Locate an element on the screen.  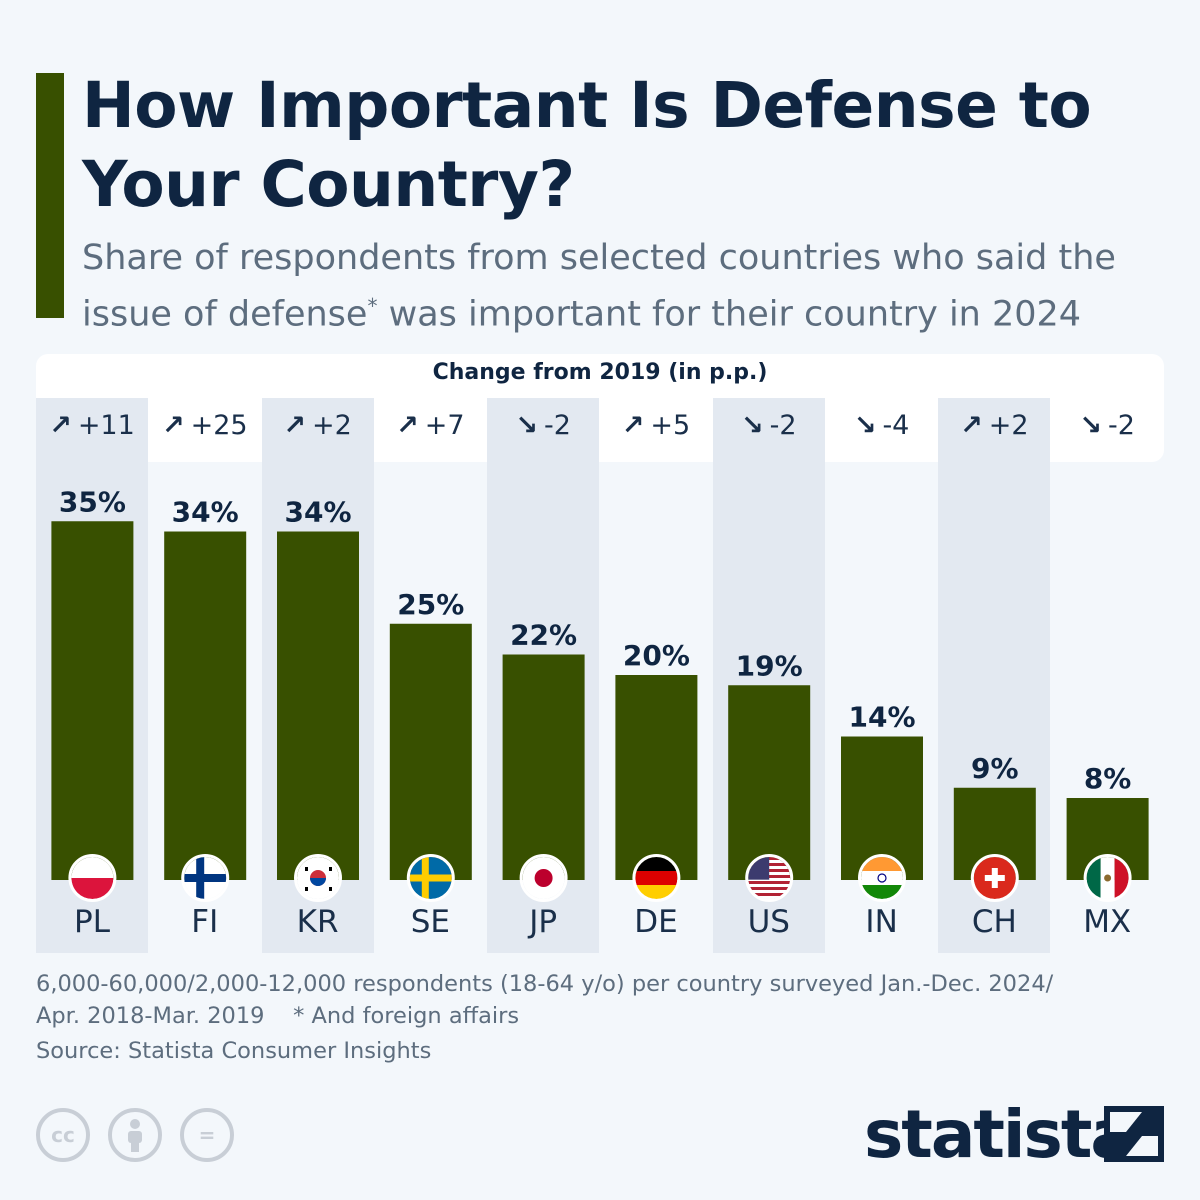
value-label: 19% is located at coordinates (769, 665).